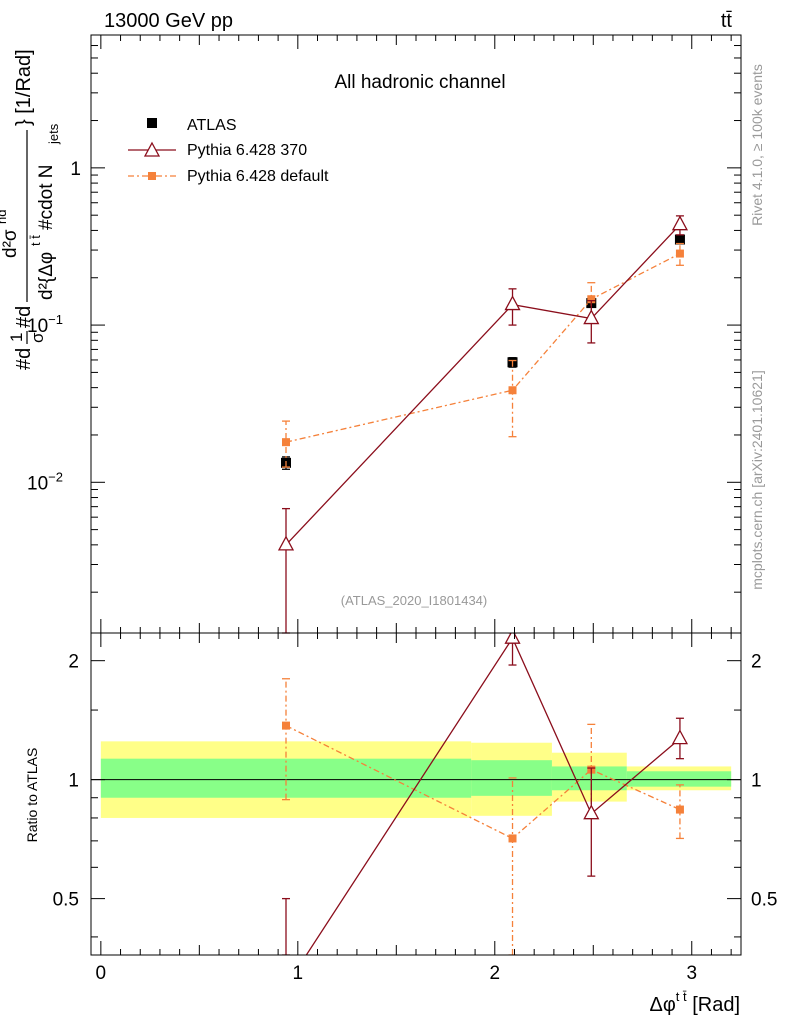  Describe the element at coordinates (662, 1005) in the screenshot. I see `xlabel-symbol: Δφ` at that location.